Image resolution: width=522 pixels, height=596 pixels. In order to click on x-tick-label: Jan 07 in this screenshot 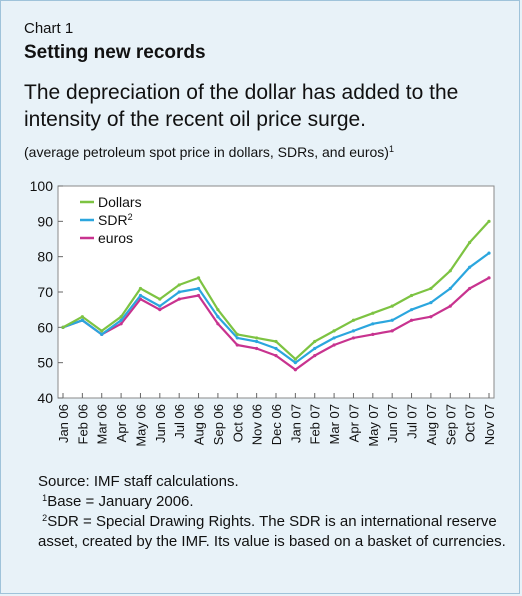, I will do `click(295, 423)`.